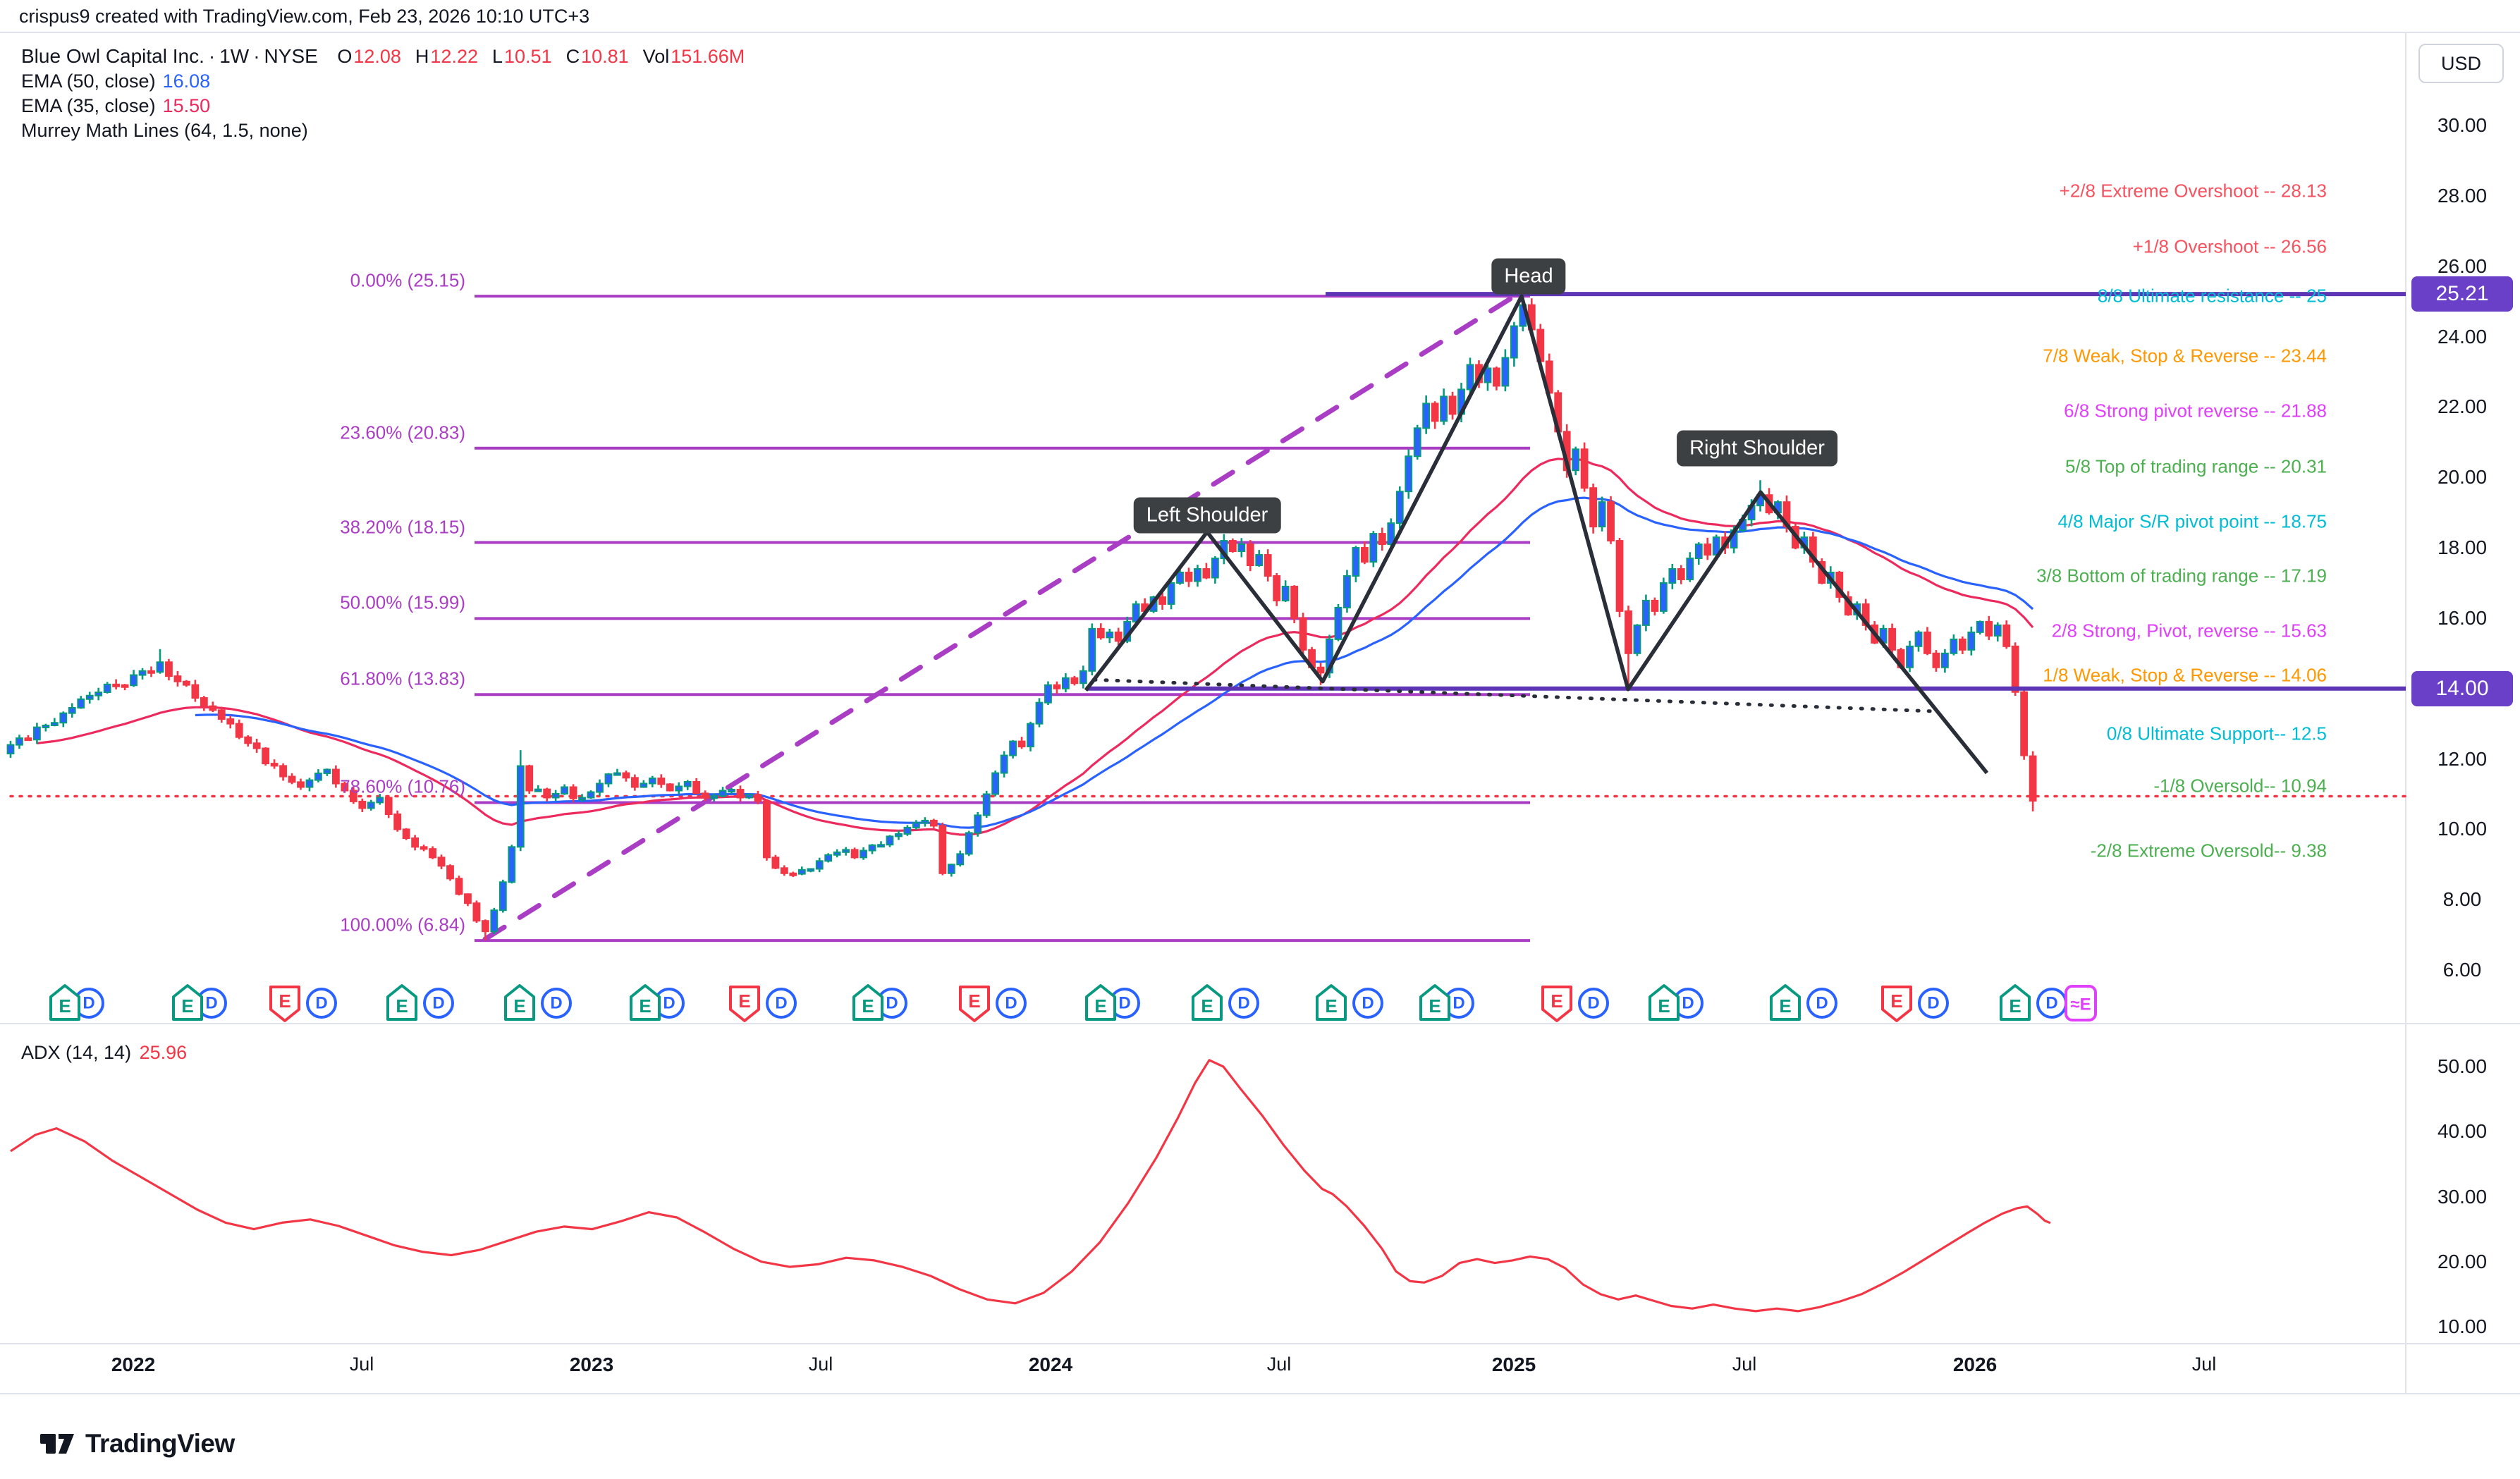 This screenshot has height=1479, width=2520. What do you see at coordinates (2462, 617) in the screenshot?
I see `price-axis-tick: 16.00` at bounding box center [2462, 617].